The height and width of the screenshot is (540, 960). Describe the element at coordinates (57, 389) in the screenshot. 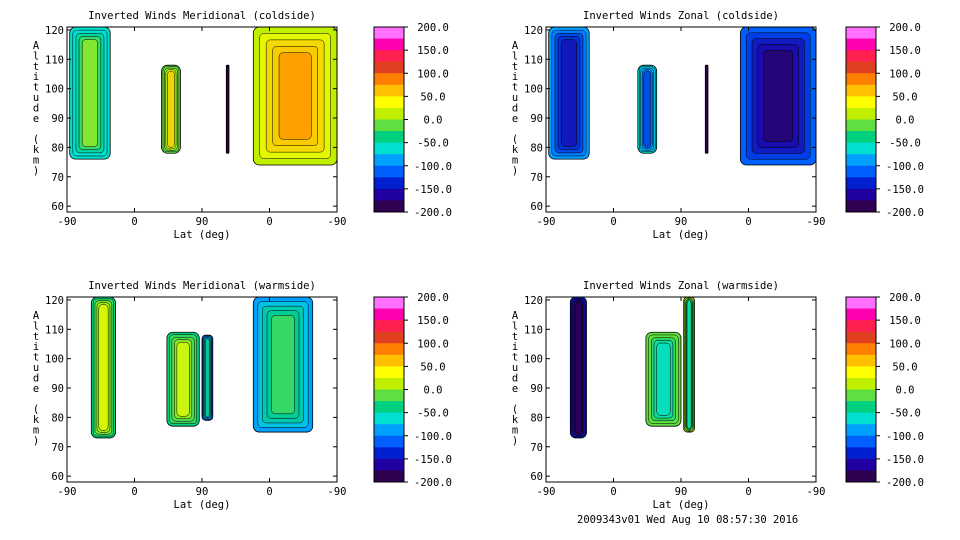

I see `y-tick-label: 90` at that location.